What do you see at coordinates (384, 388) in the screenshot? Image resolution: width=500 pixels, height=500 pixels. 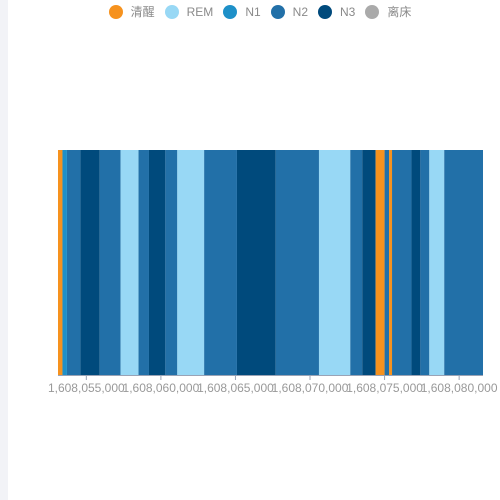 I see `x-tick-label-4: 1,608,075,000` at bounding box center [384, 388].